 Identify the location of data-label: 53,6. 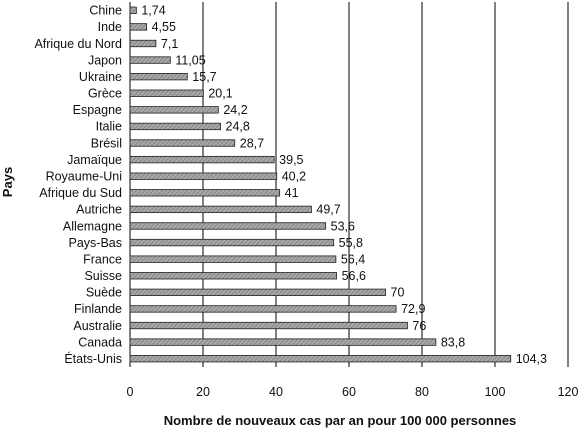
(343, 226).